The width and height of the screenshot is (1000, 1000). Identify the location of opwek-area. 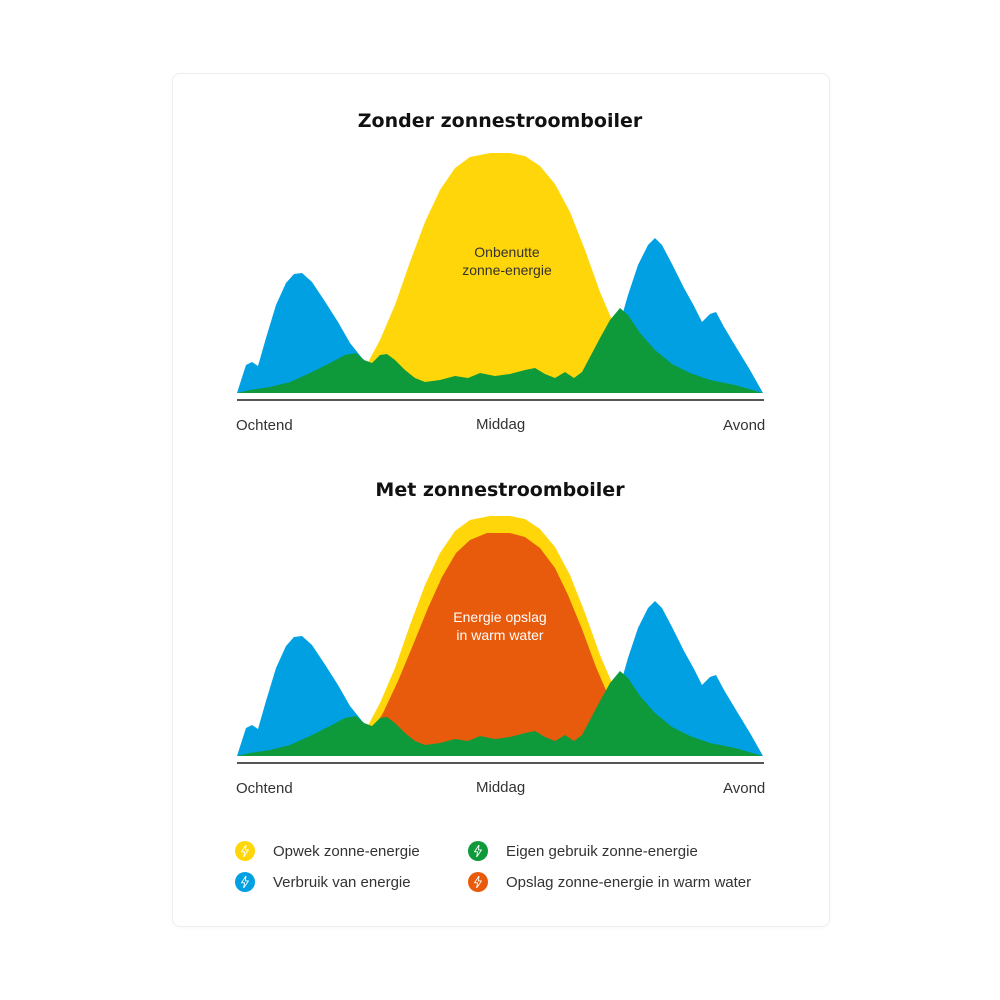
(502, 273).